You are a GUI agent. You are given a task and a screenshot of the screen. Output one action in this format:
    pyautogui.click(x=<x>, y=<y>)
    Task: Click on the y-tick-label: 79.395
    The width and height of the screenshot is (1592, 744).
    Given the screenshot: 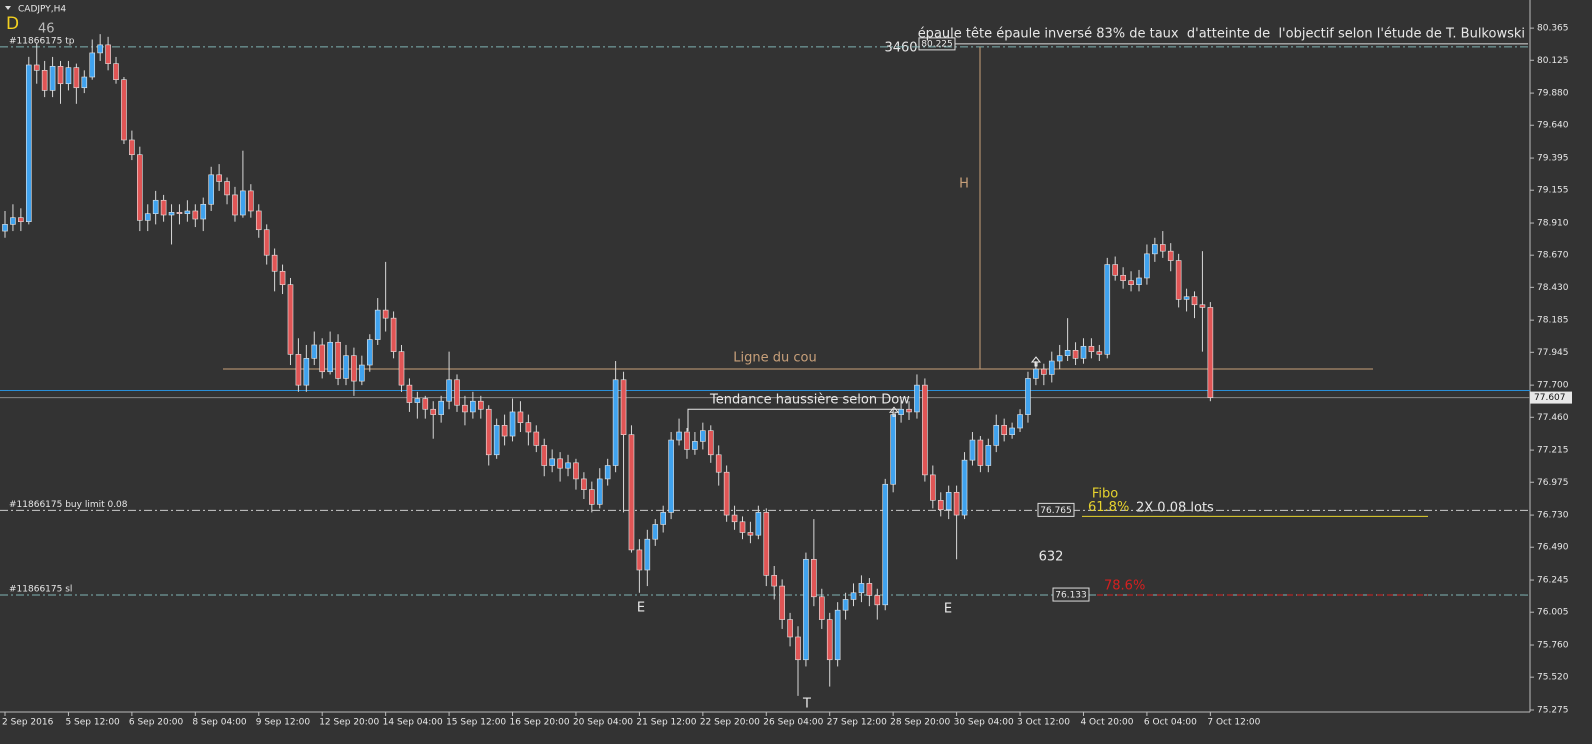 What is the action you would take?
    pyautogui.click(x=1553, y=159)
    